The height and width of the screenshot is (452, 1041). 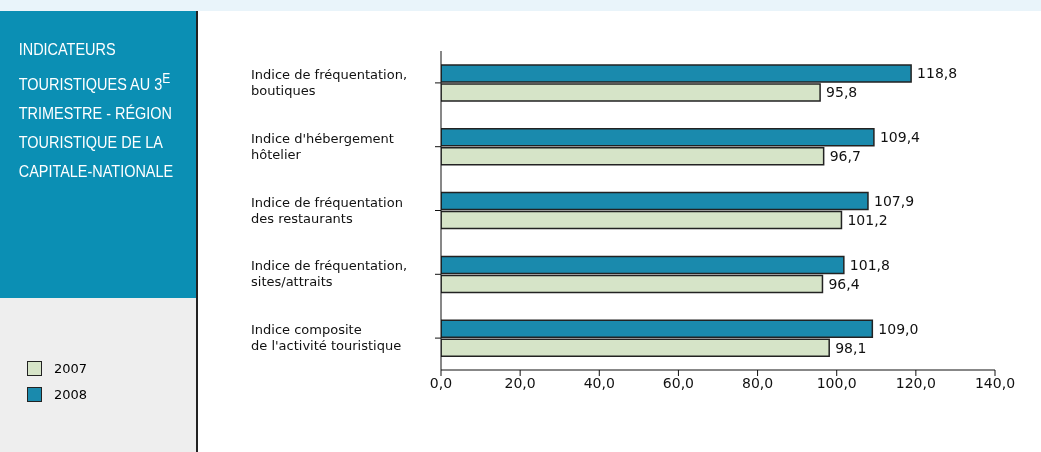 I want to click on x-tick-label: 100,0, so click(x=836, y=382).